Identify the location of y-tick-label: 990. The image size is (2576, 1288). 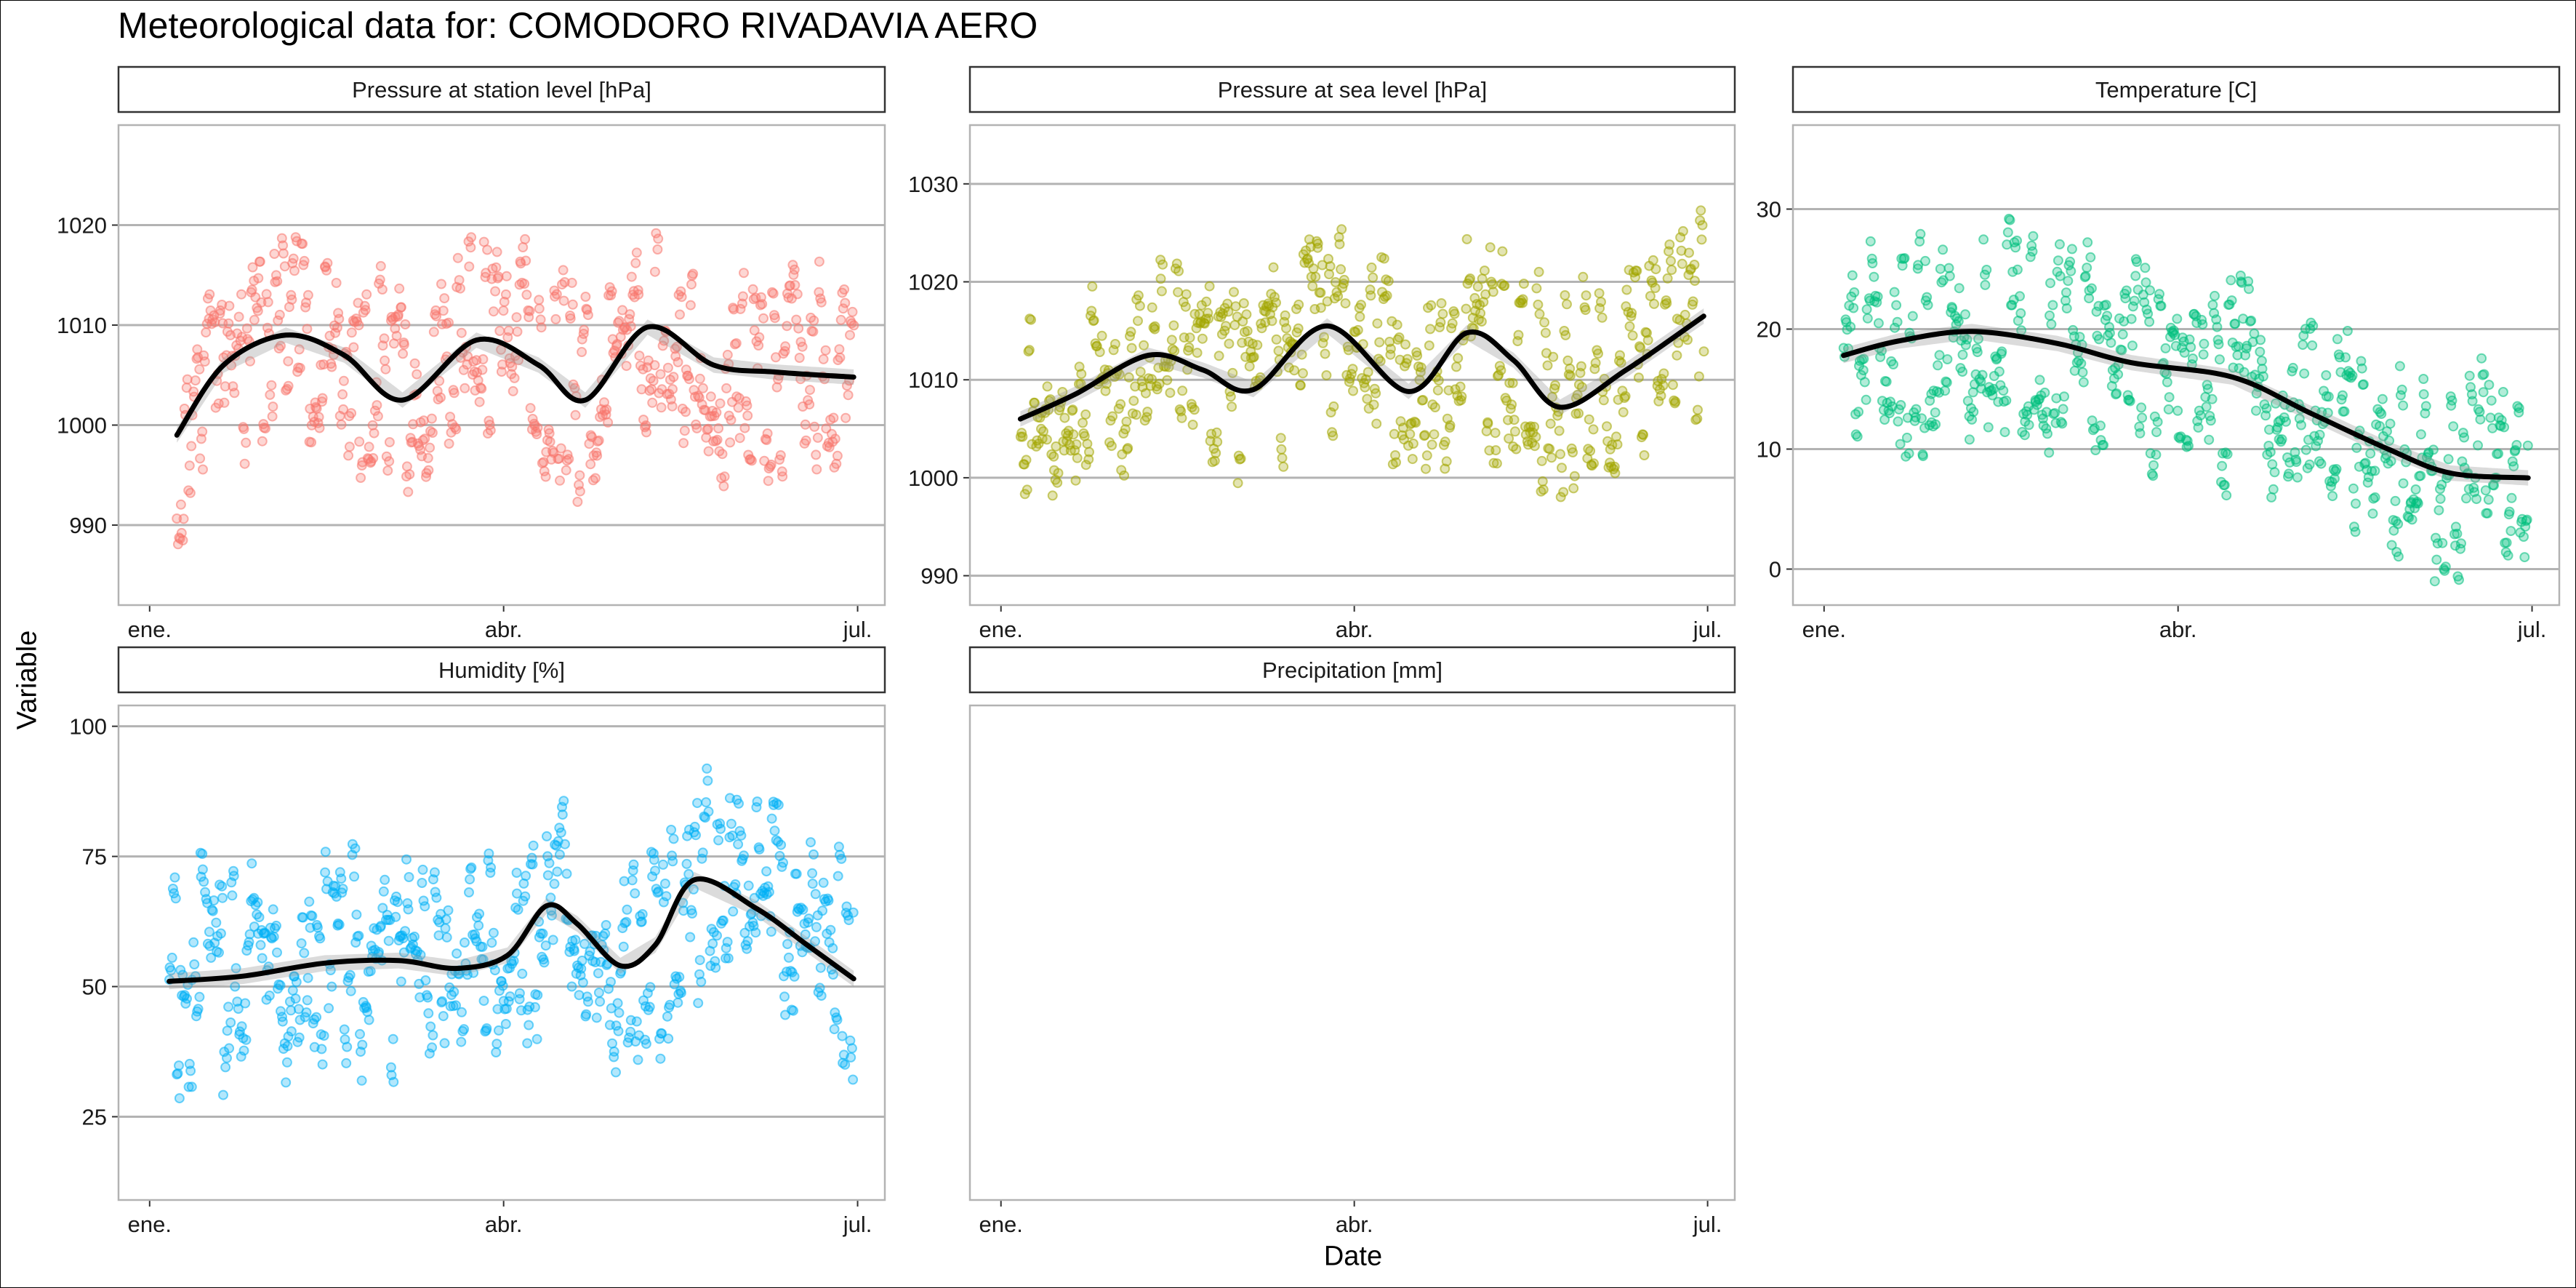
(939, 576).